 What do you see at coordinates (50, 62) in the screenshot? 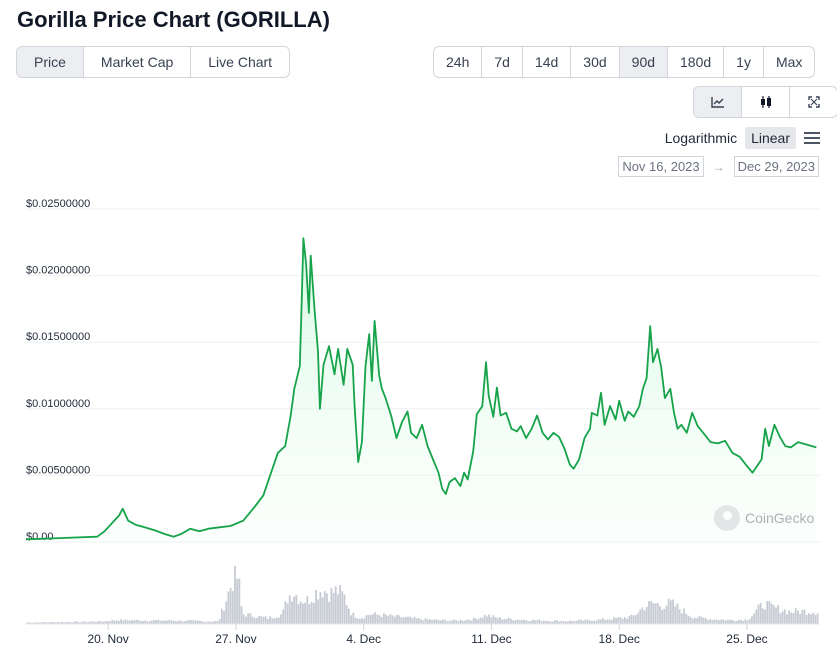
I see `tab-price: Price` at bounding box center [50, 62].